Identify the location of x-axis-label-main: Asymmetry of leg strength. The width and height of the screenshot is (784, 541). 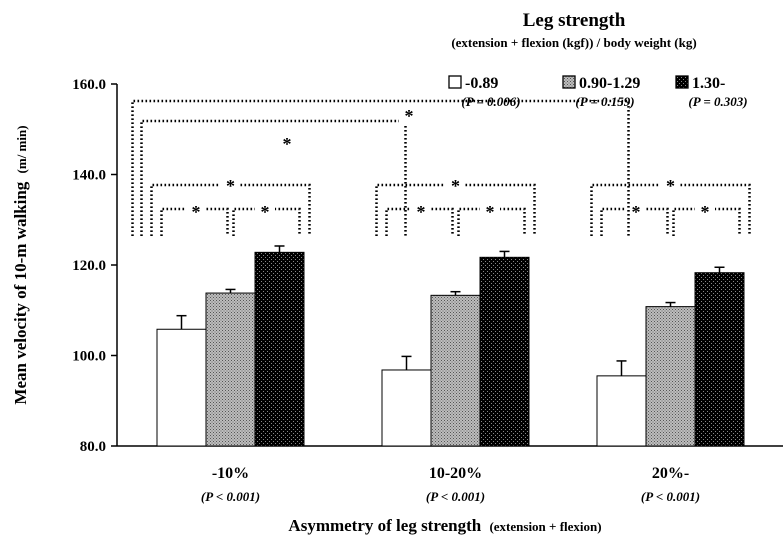
(384, 525).